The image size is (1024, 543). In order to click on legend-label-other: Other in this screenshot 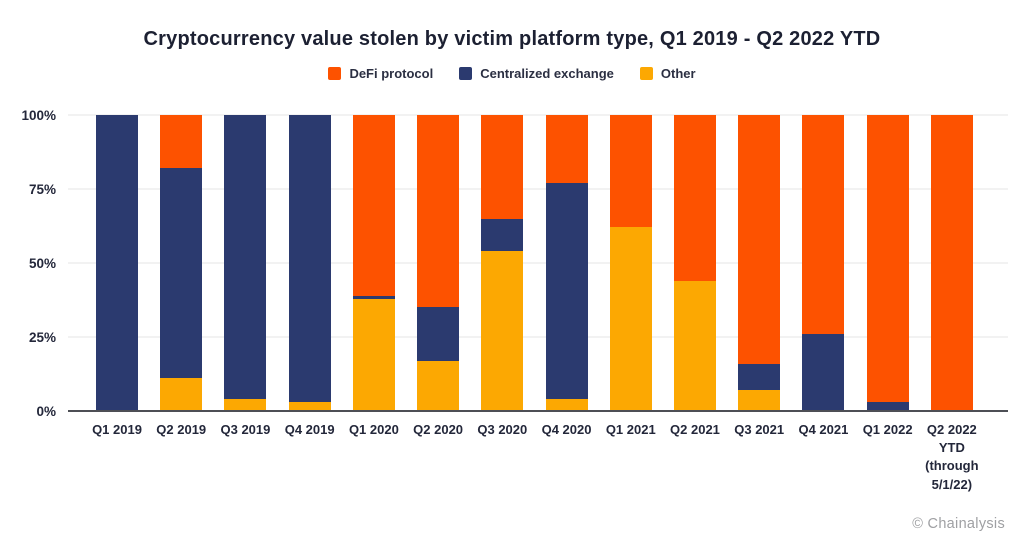, I will do `click(678, 73)`.